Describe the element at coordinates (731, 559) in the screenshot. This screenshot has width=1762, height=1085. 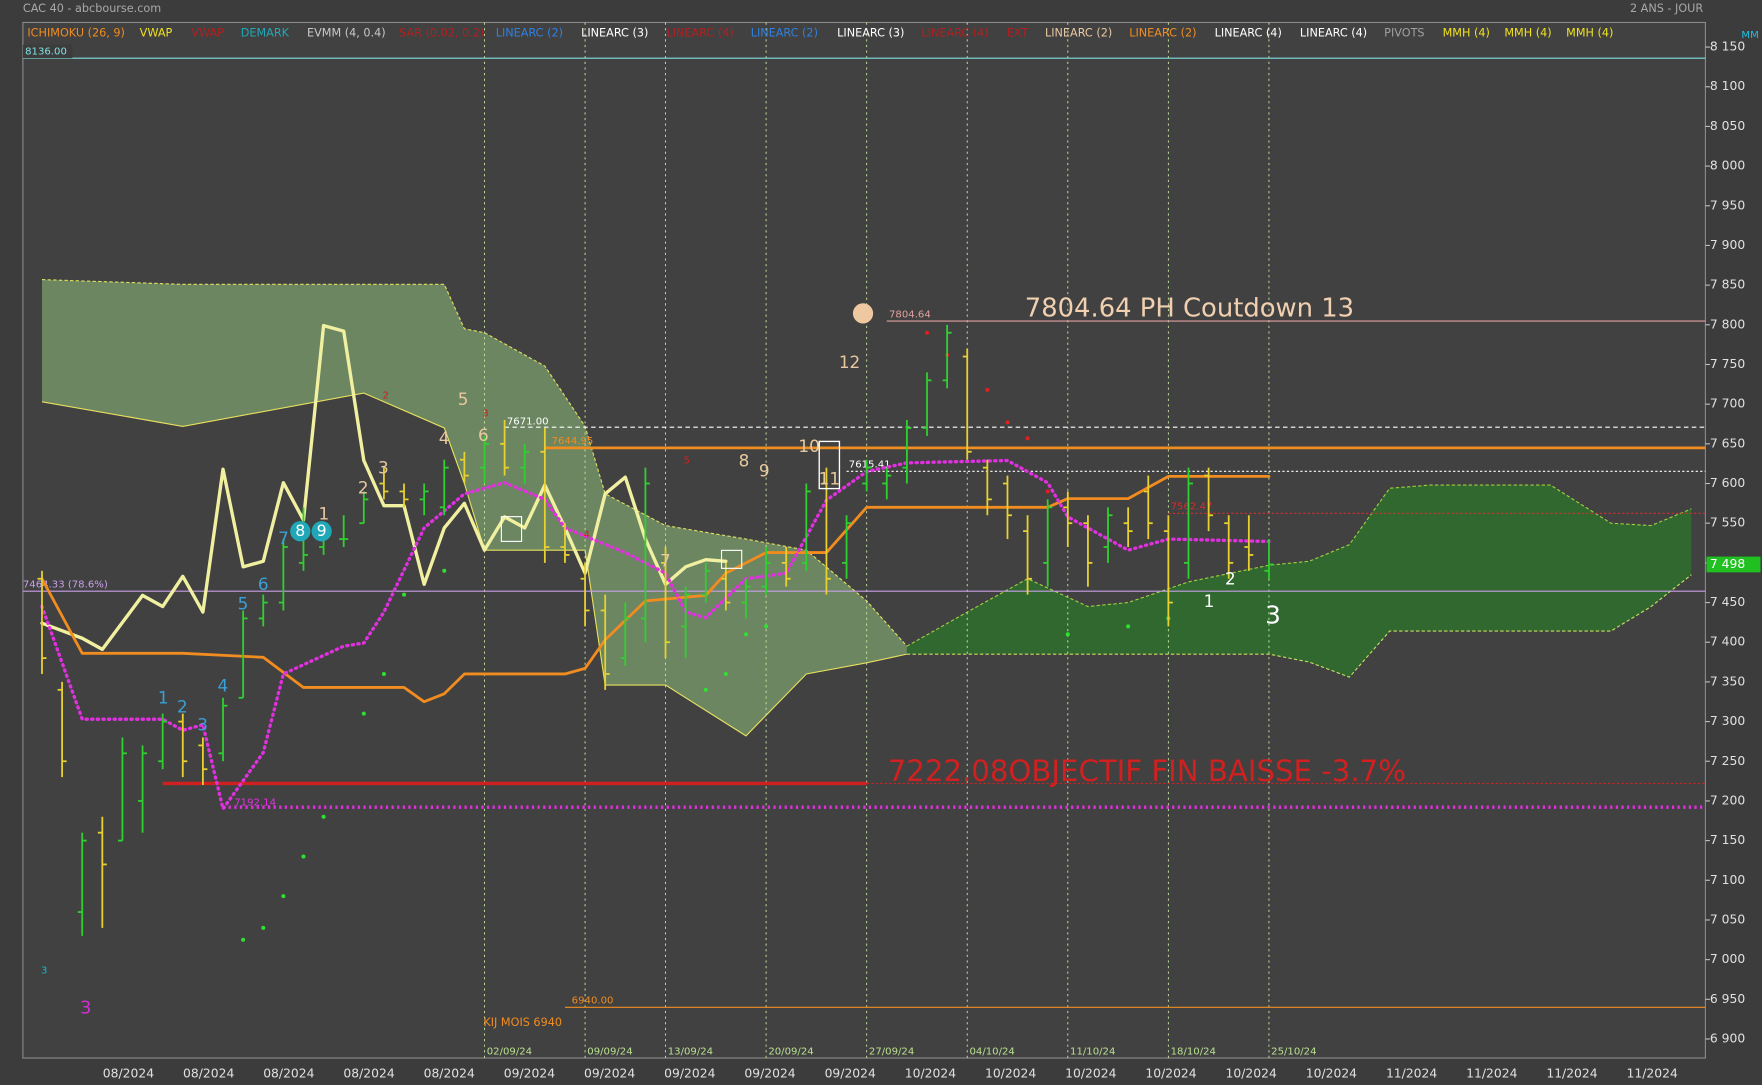
I see `marker-box` at that location.